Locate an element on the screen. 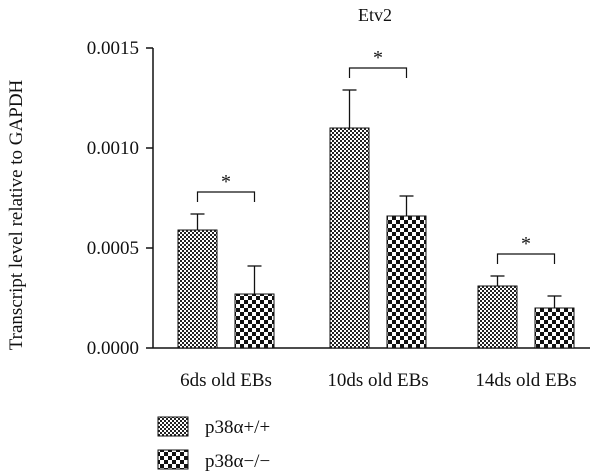 The width and height of the screenshot is (600, 475). y-axis-label: Transcript level relative to GAPDH is located at coordinates (16, 214).